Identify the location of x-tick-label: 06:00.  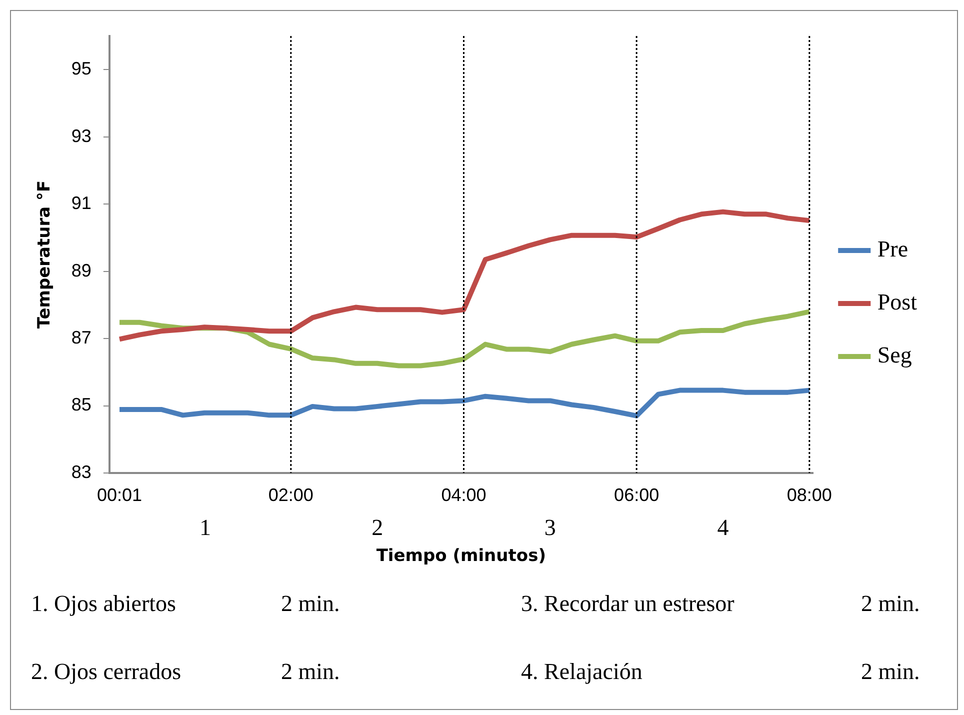
(637, 494).